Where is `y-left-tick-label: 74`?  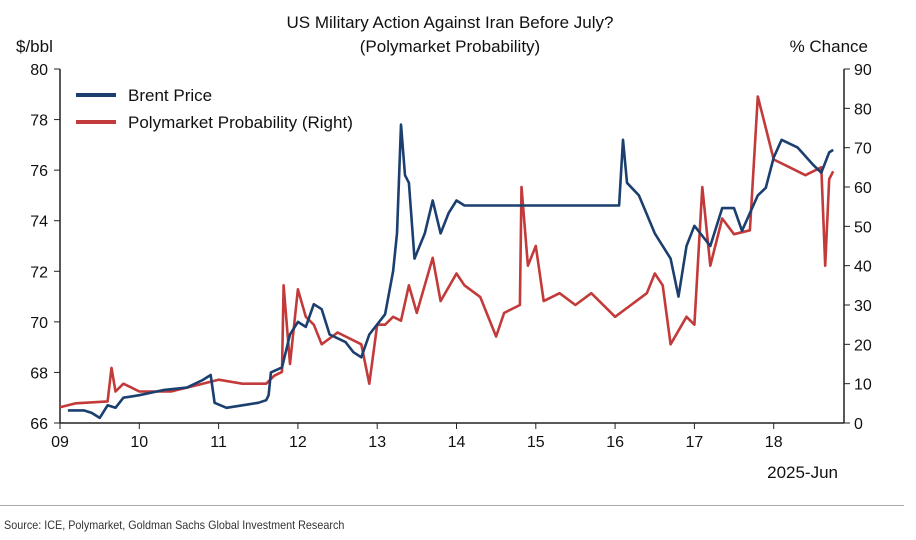
y-left-tick-label: 74 is located at coordinates (39, 222).